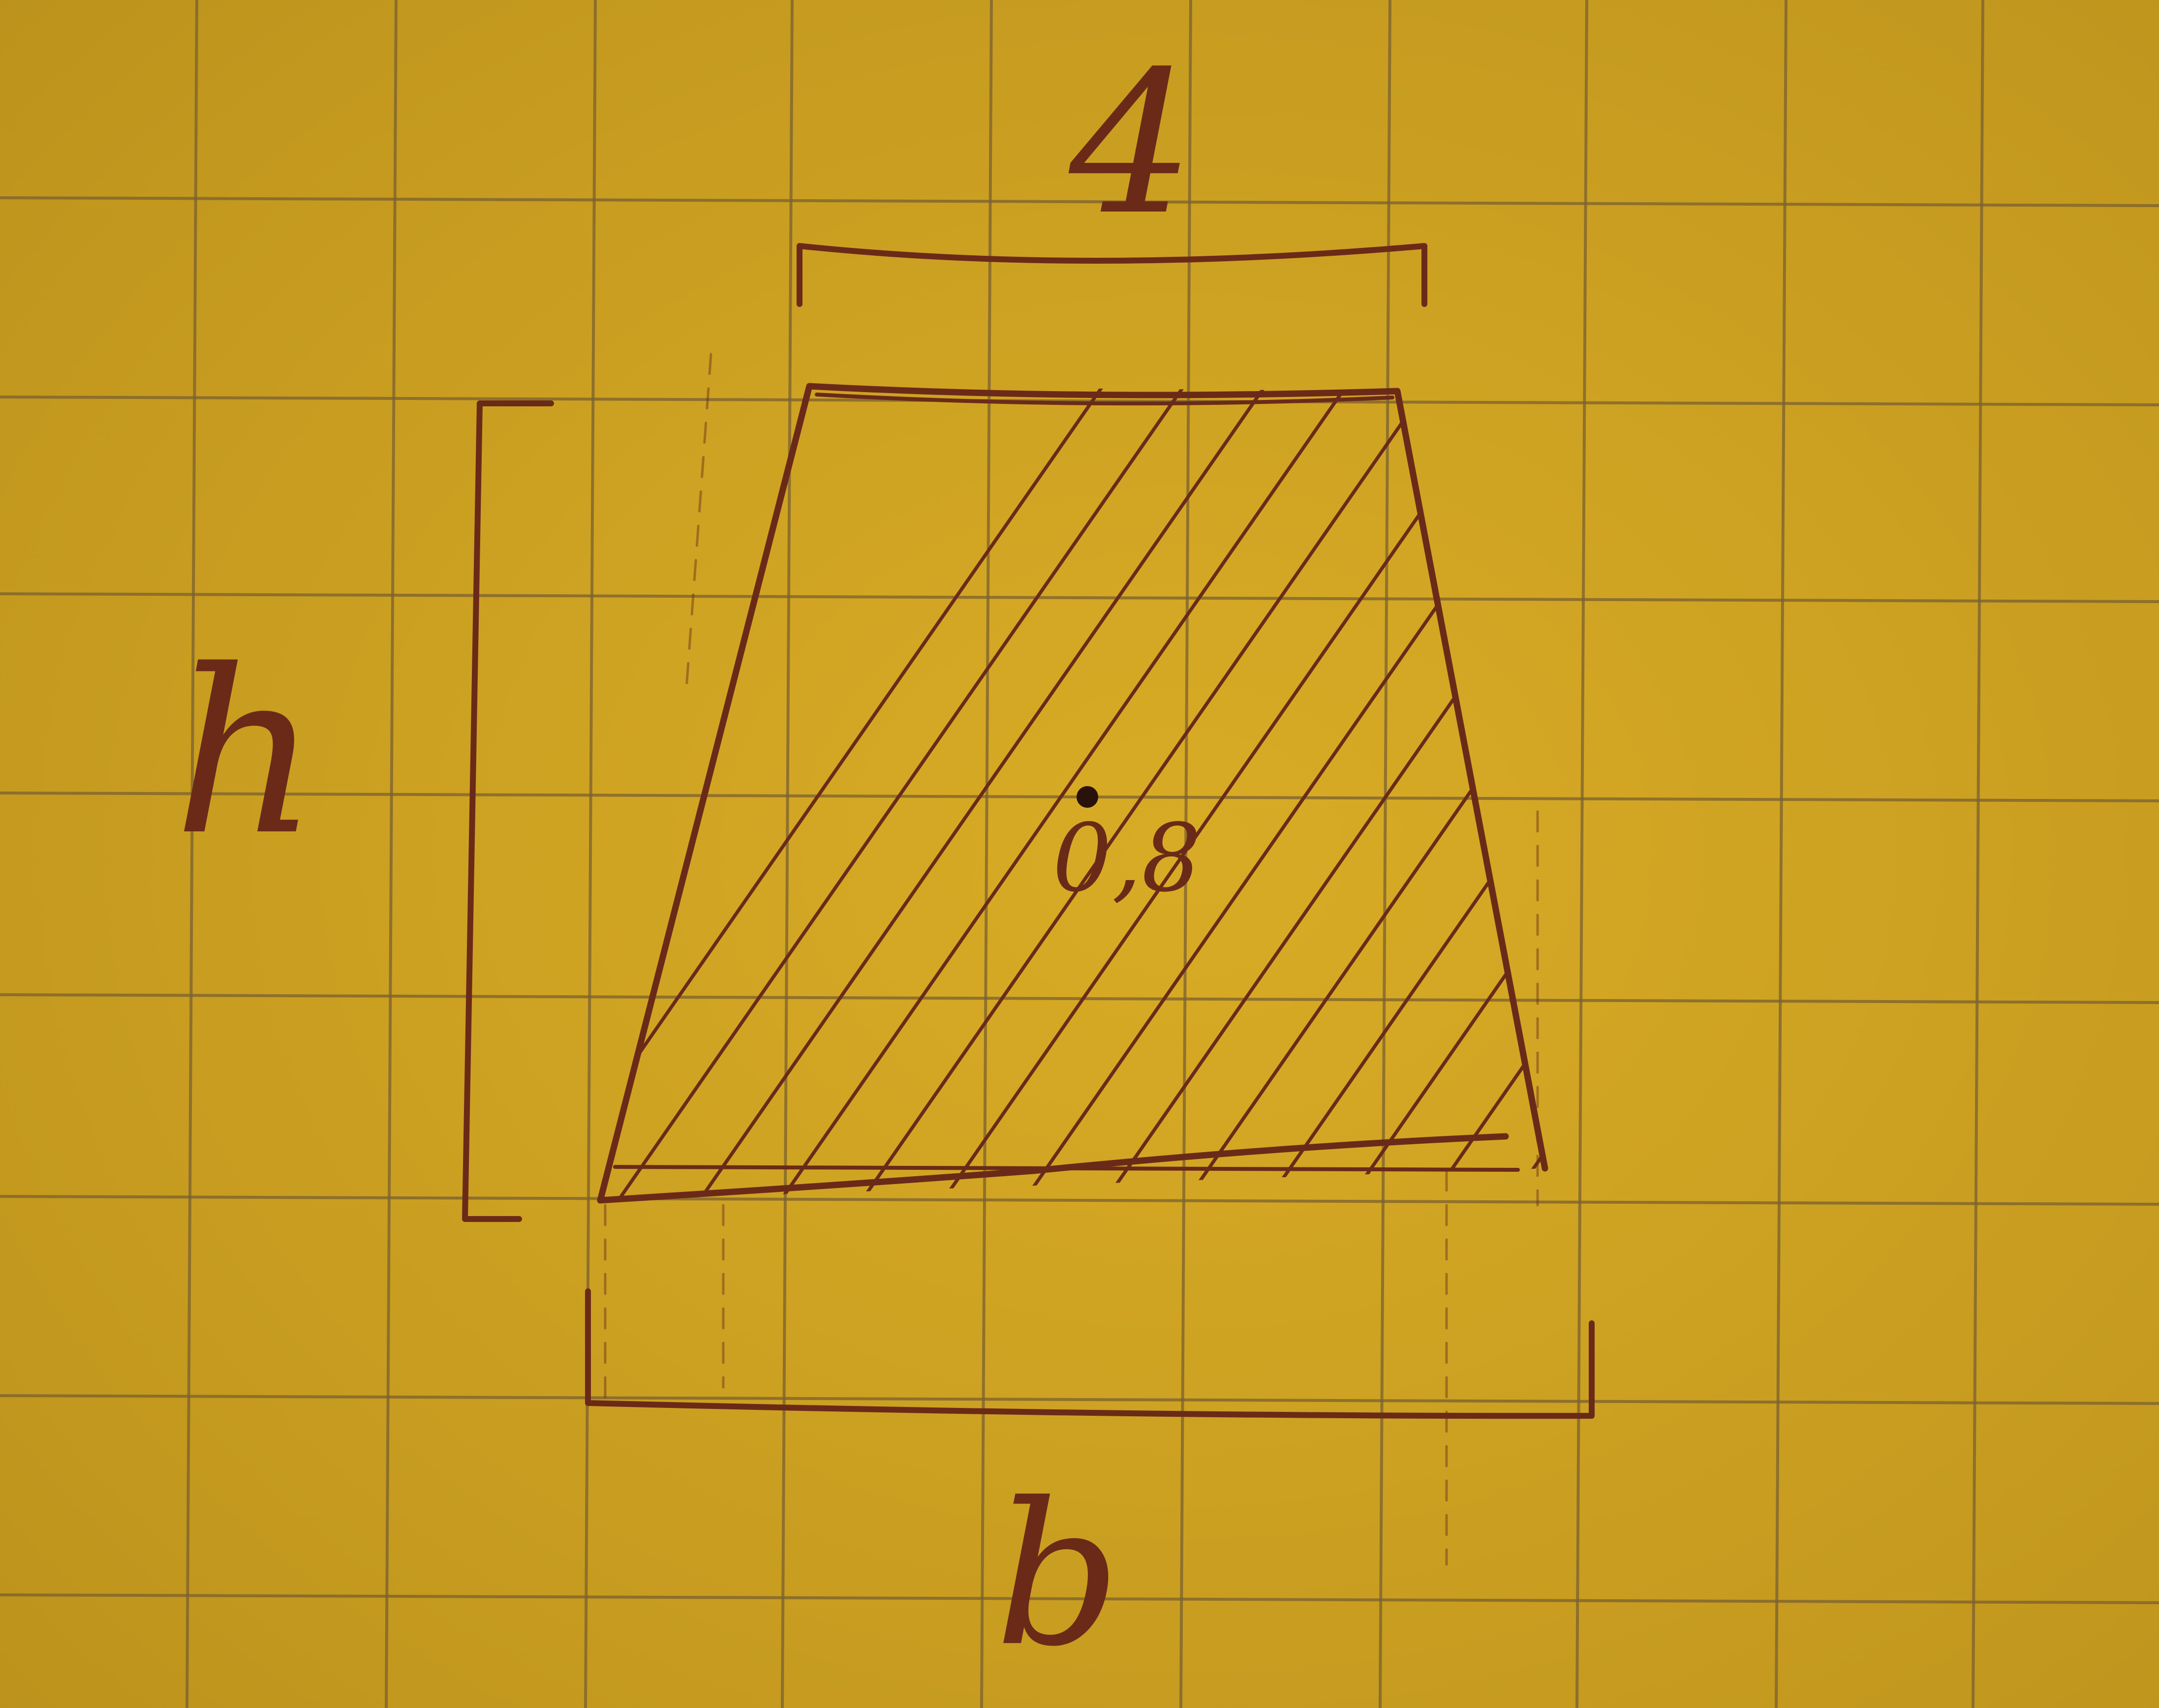 This screenshot has width=2159, height=1708. I want to click on label-bottom-width: b, so click(1058, 1575).